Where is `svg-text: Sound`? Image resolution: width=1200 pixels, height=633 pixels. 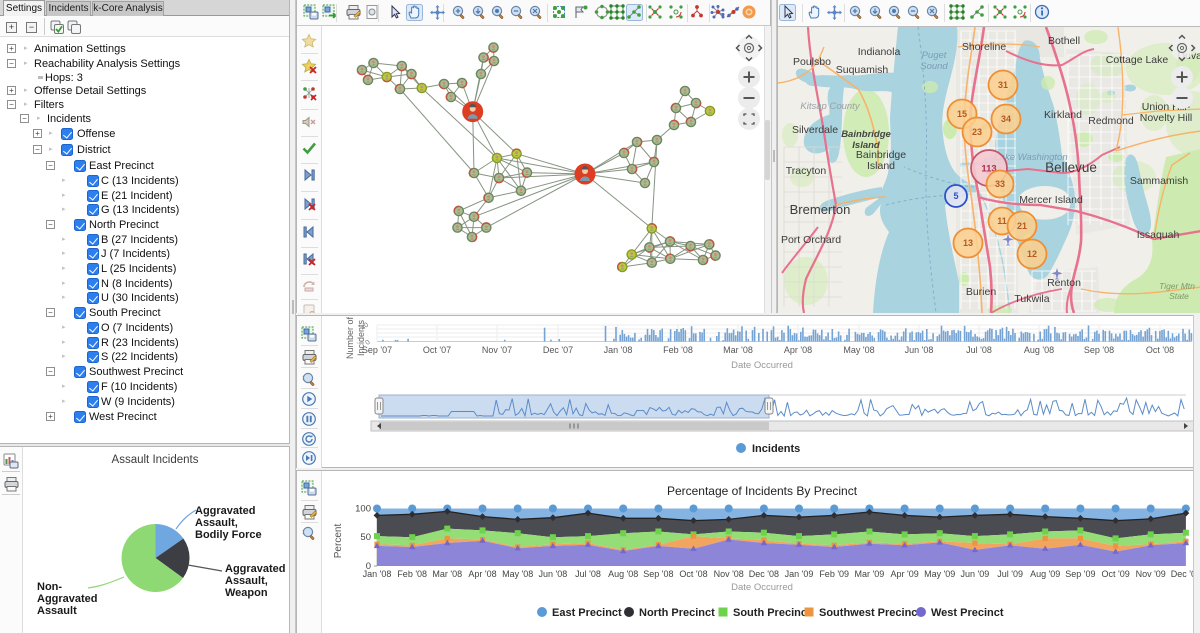
svg-text: Sound is located at coordinates (934, 66).